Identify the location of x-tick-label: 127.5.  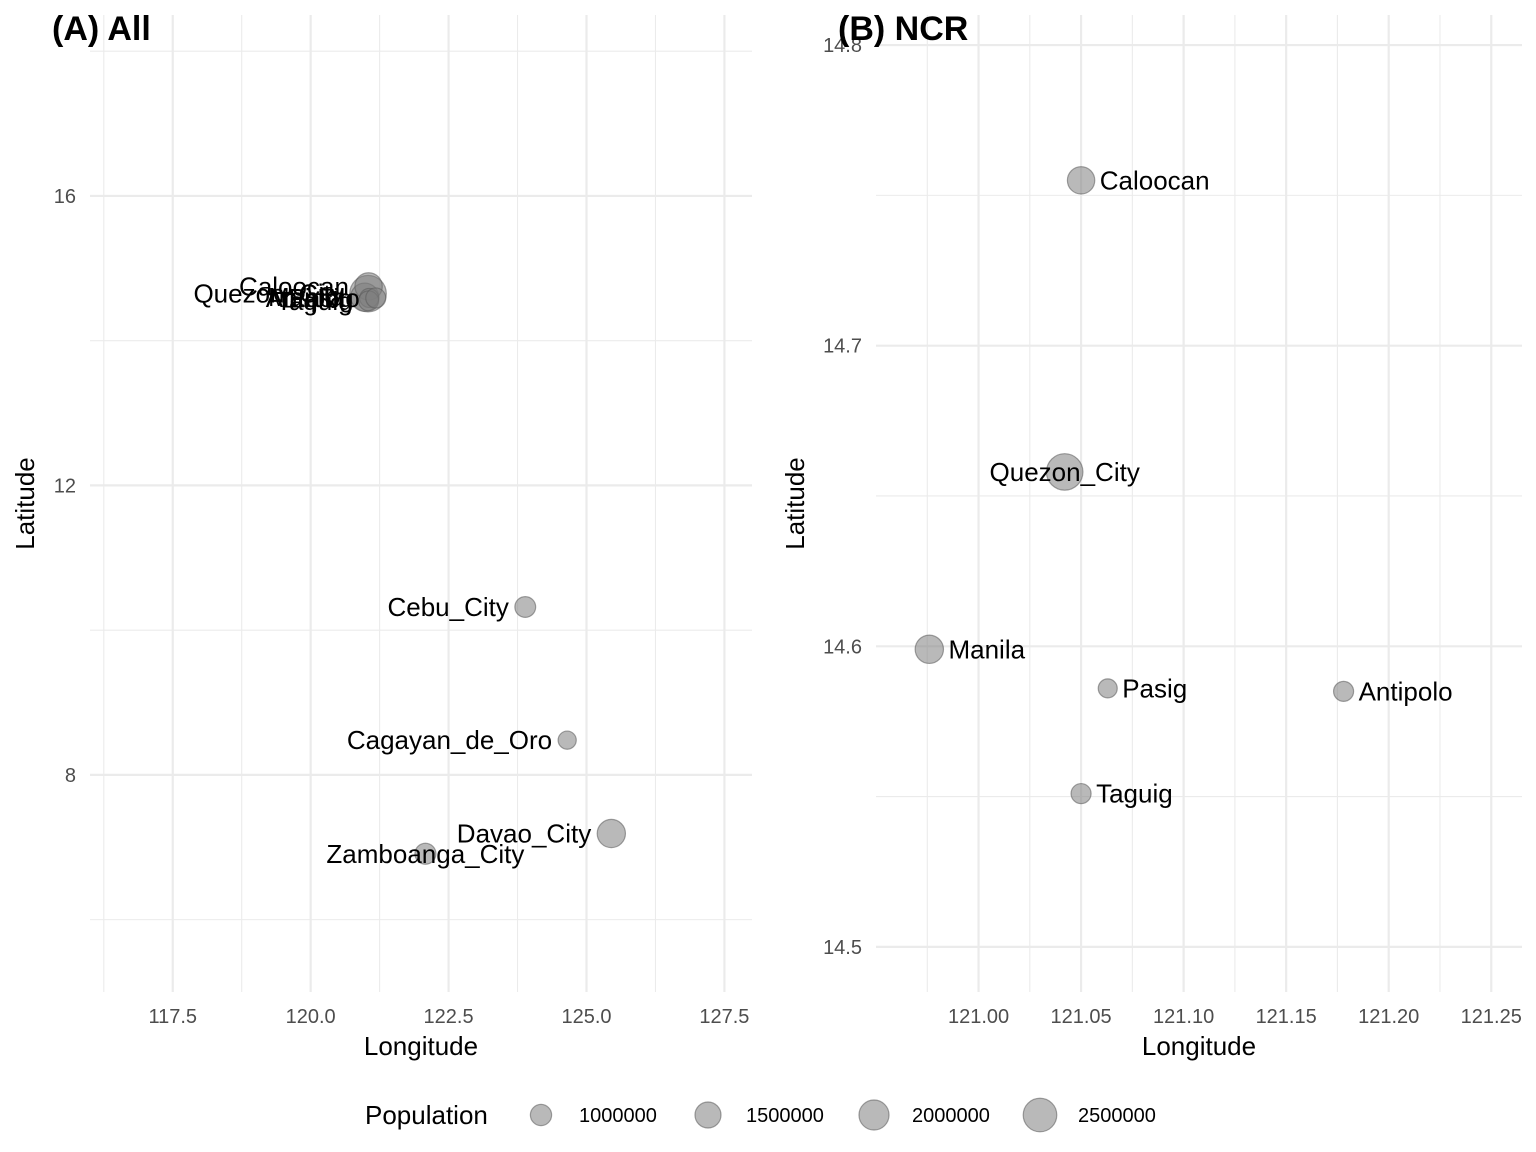
(724, 1017).